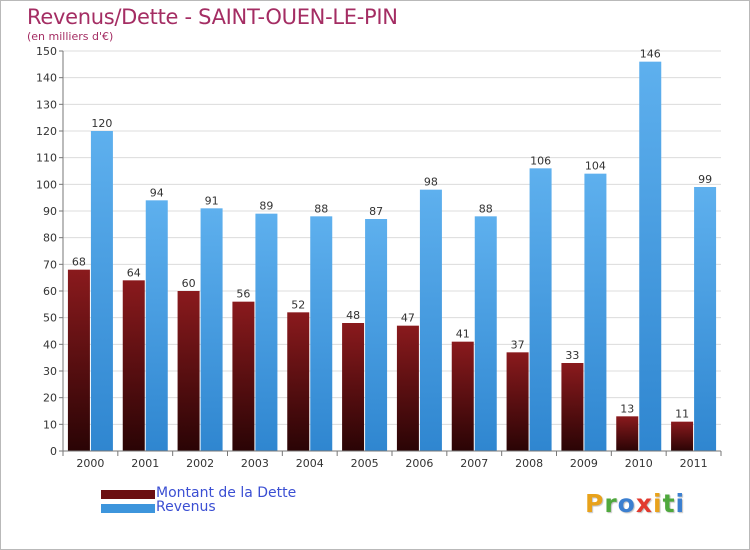 The width and height of the screenshot is (750, 550). What do you see at coordinates (705, 319) in the screenshot?
I see `bar-revenue-2011` at bounding box center [705, 319].